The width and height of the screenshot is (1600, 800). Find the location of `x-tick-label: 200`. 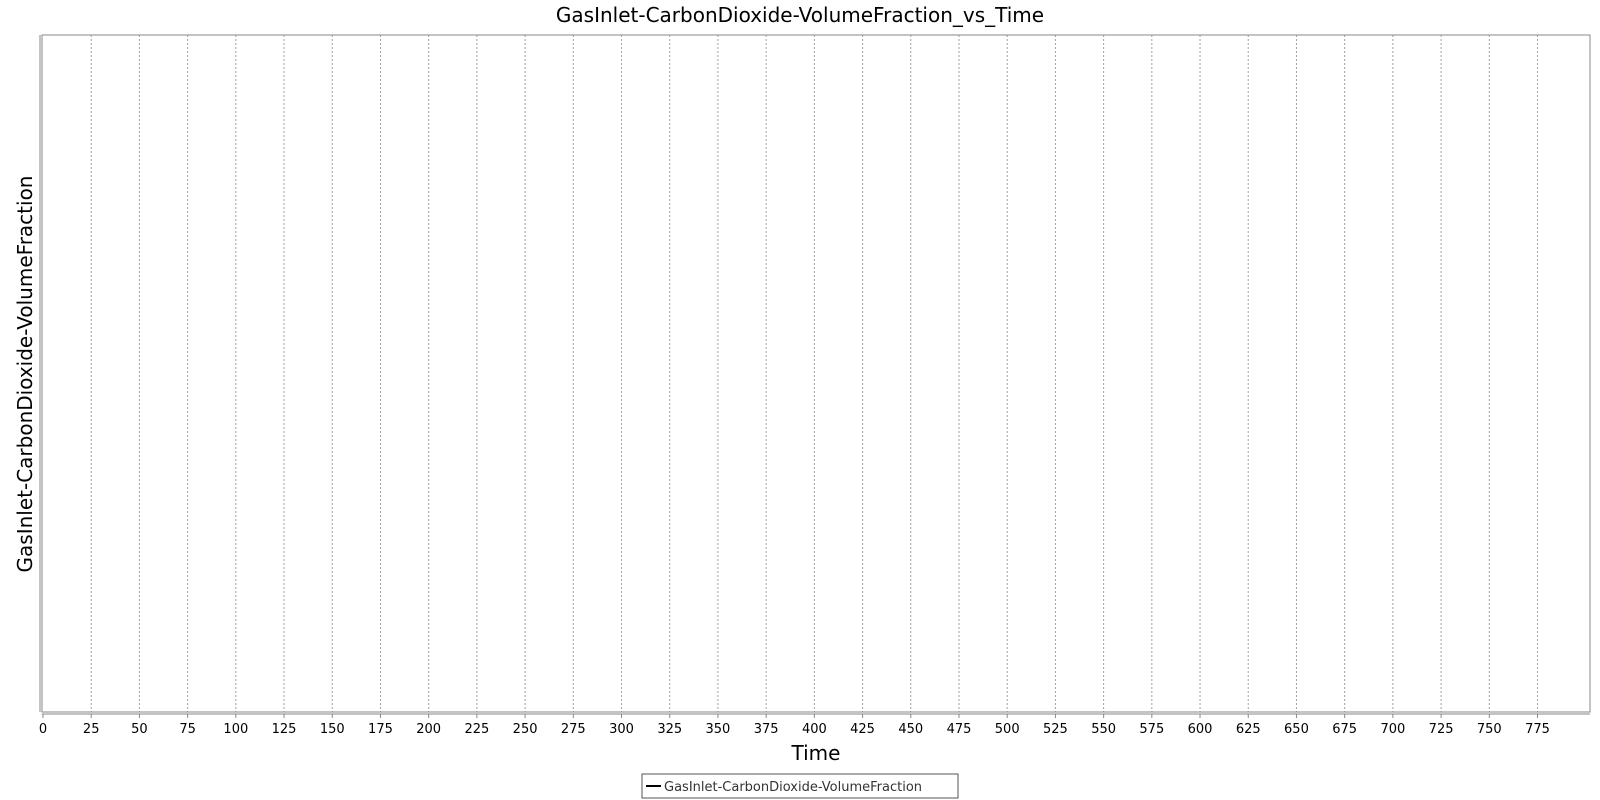

x-tick-label: 200 is located at coordinates (428, 729).